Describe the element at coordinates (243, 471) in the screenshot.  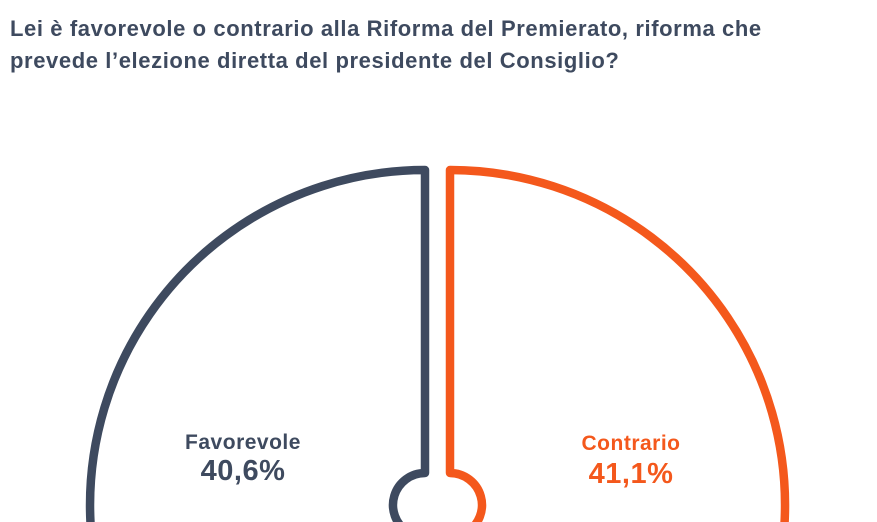
I see `favorevole-value: 40,6%` at that location.